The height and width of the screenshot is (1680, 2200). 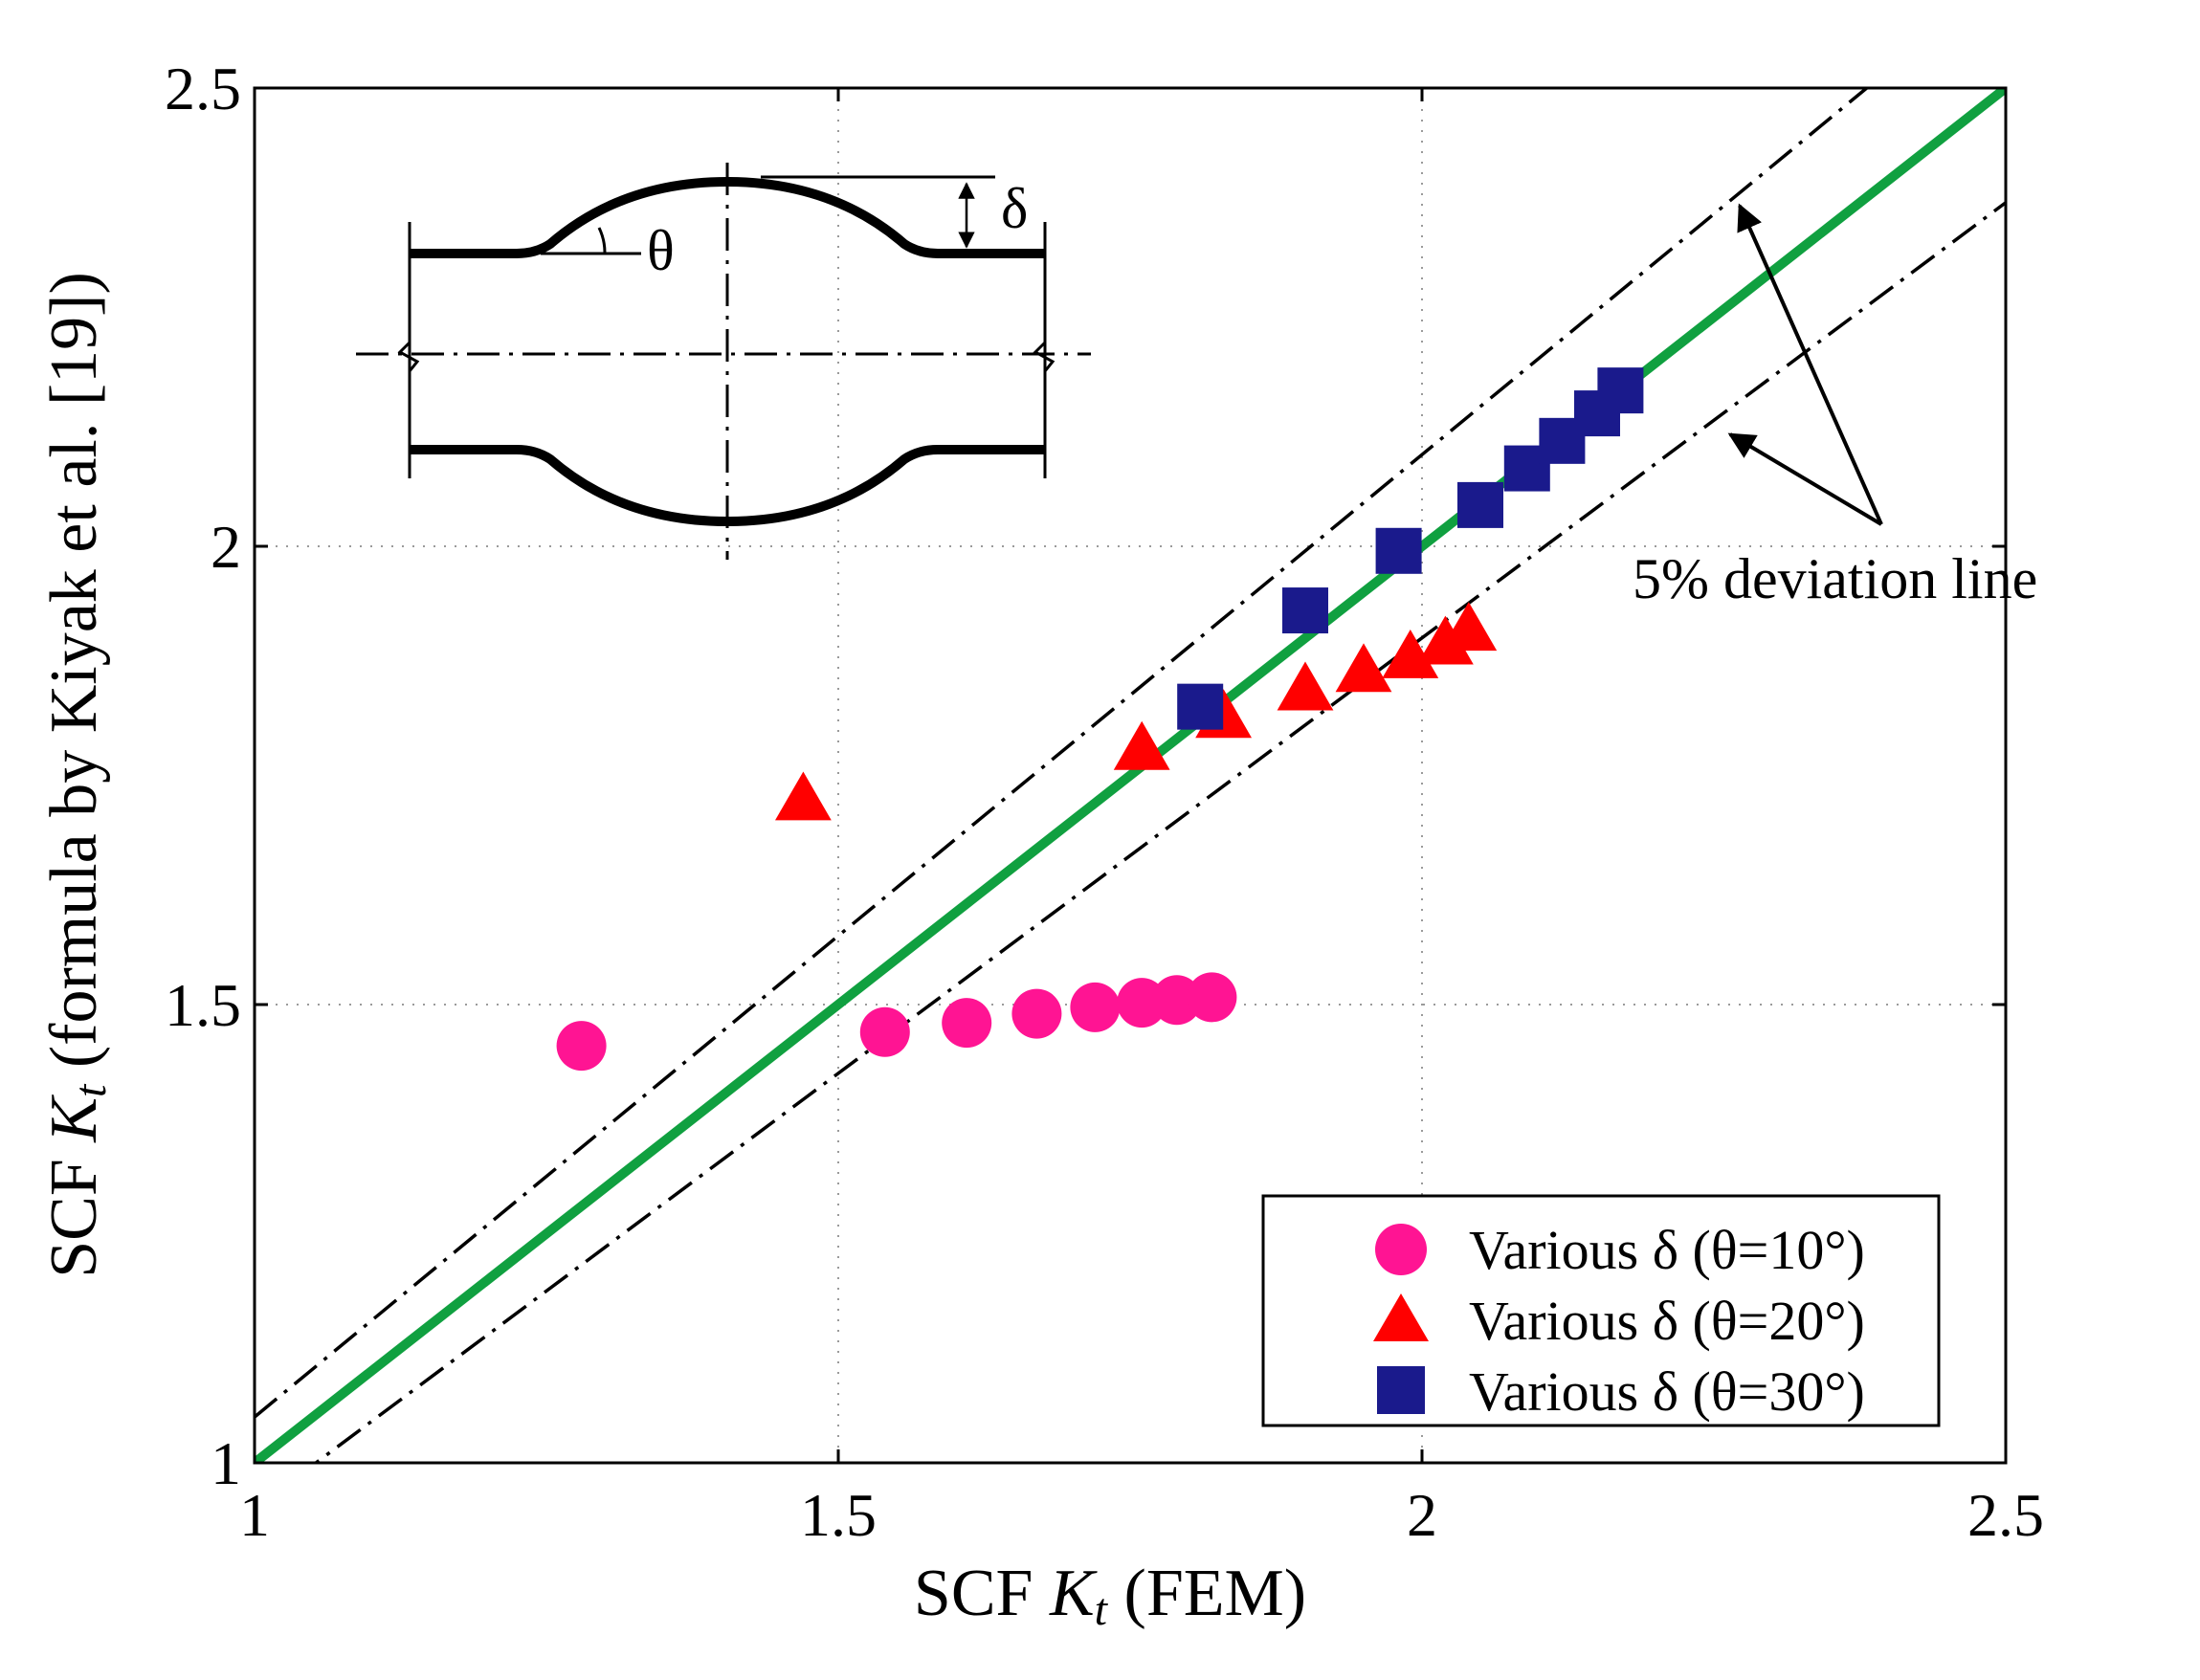 What do you see at coordinates (1667, 1321) in the screenshot?
I see `legend-label-theta20: Various δ (θ=20°)` at bounding box center [1667, 1321].